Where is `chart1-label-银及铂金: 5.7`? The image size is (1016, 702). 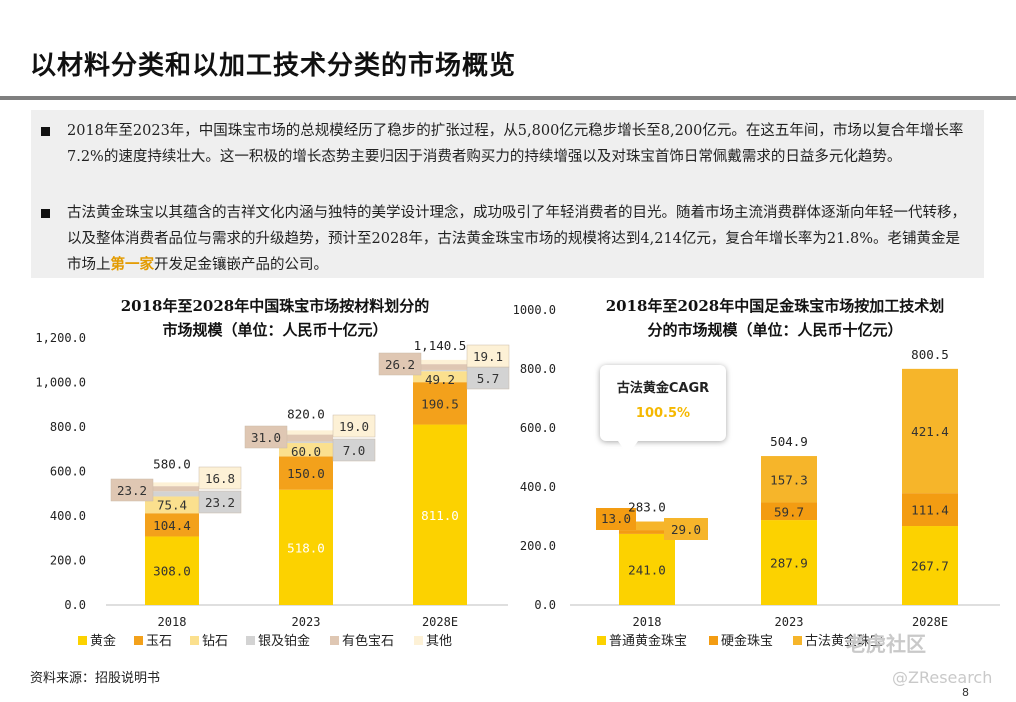
chart1-label-银及铂金: 5.7 is located at coordinates (488, 378).